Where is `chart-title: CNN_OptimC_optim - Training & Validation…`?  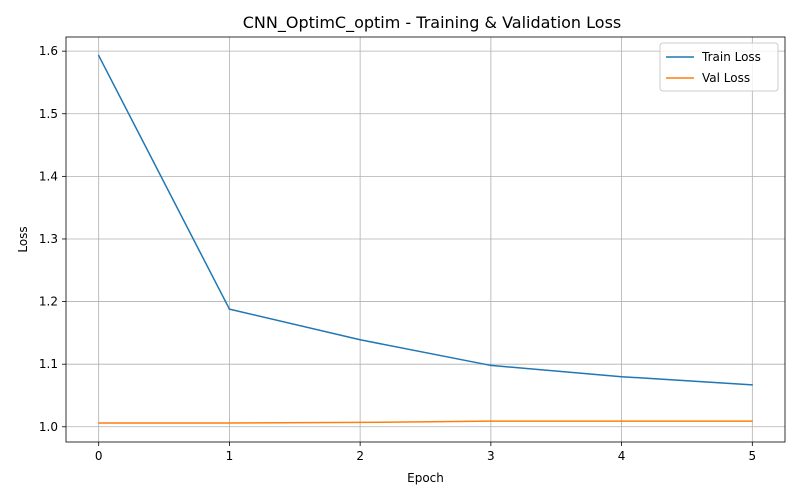 chart-title: CNN_OptimC_optim - Training & Validation… is located at coordinates (432, 23).